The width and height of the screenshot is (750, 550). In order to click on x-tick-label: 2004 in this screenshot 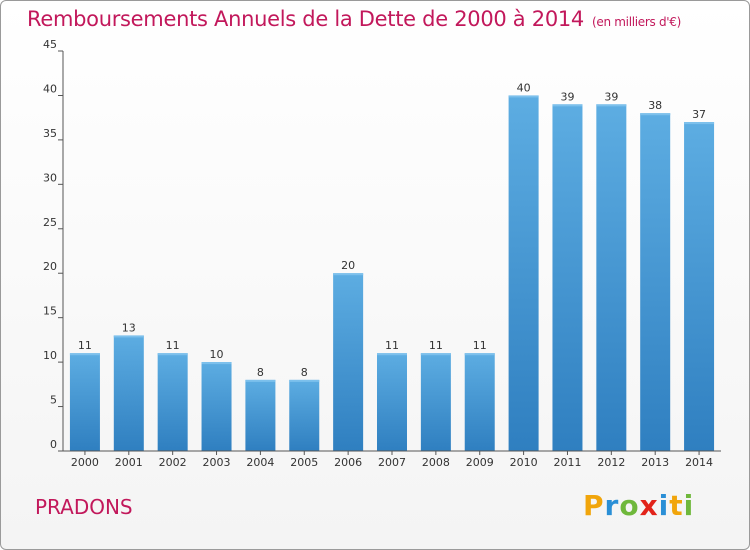, I will do `click(260, 462)`.